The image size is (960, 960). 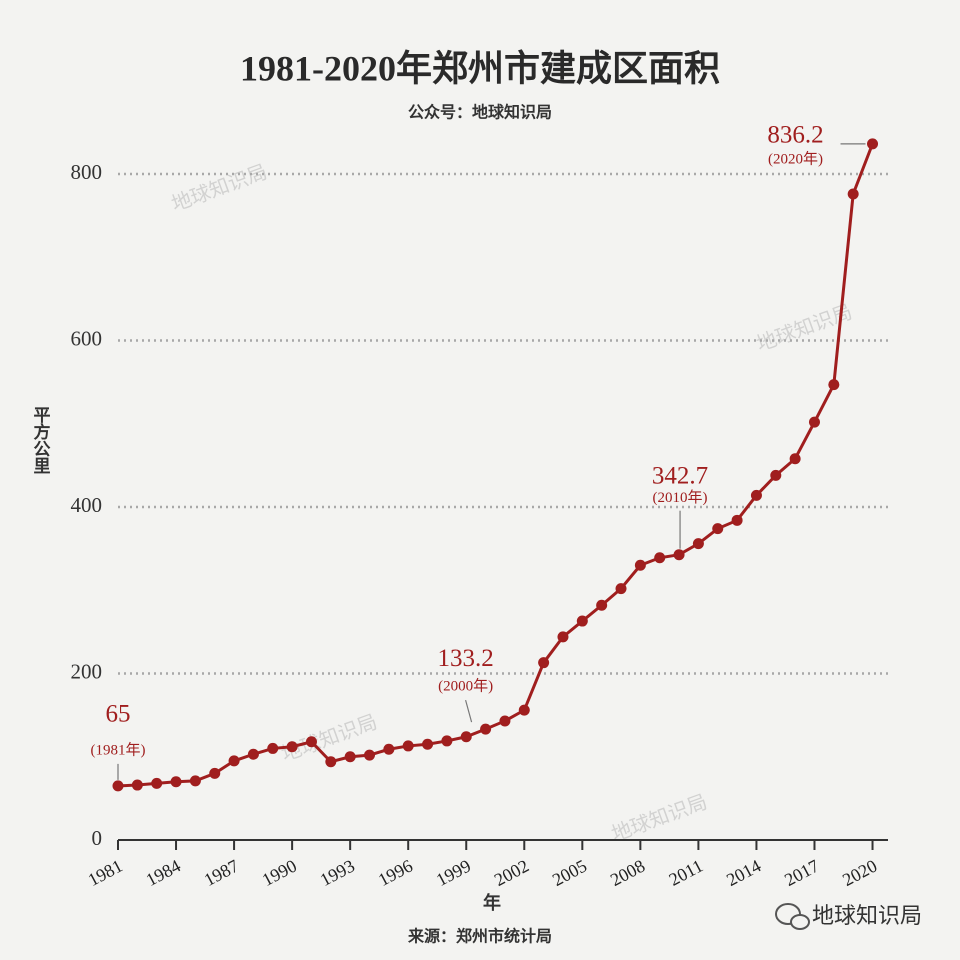 I want to click on annotation-leader, so click(x=469, y=711).